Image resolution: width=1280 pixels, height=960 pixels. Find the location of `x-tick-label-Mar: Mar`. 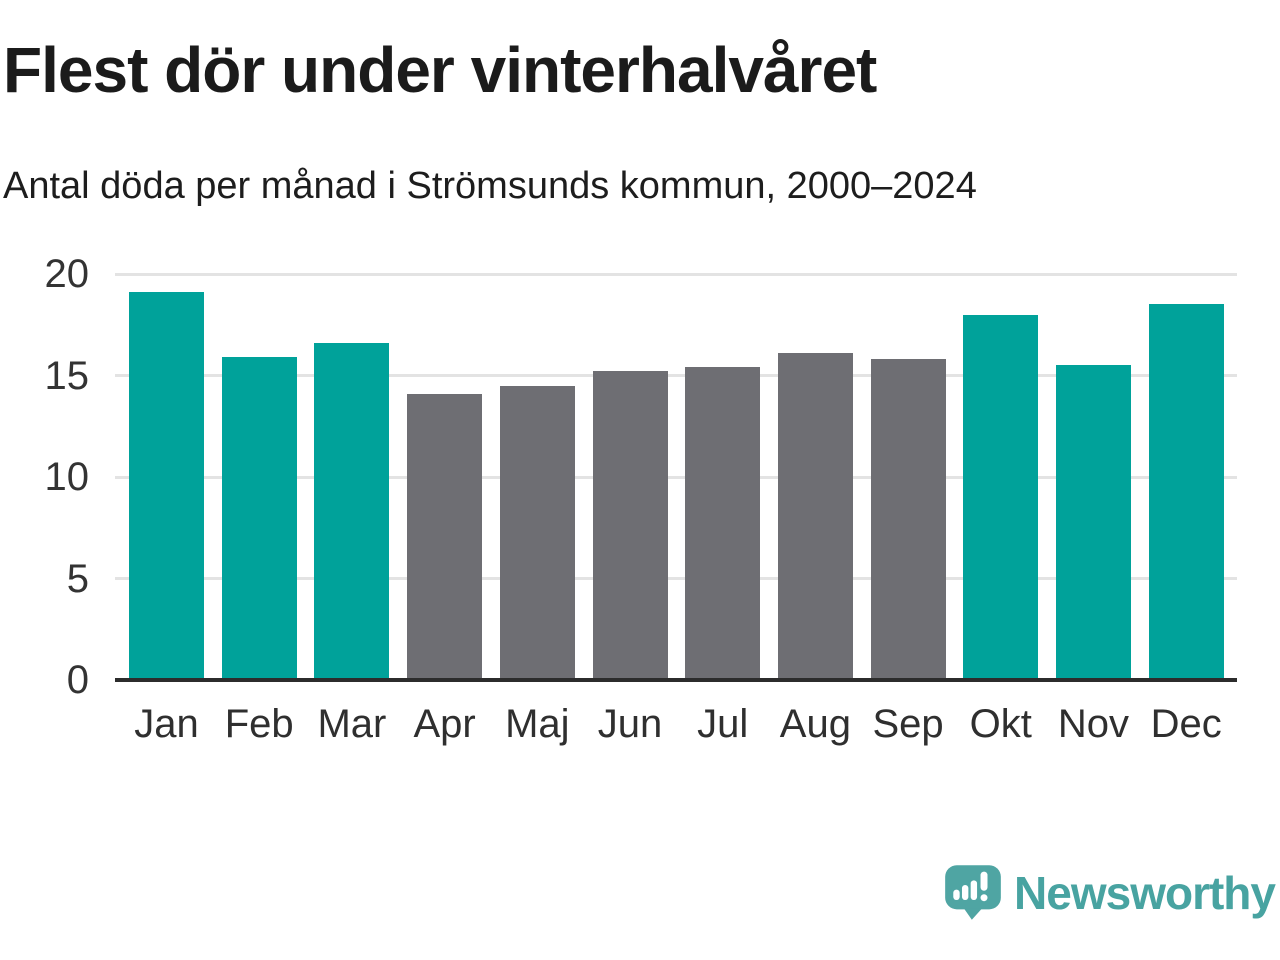

x-tick-label-Mar: Mar is located at coordinates (352, 724).